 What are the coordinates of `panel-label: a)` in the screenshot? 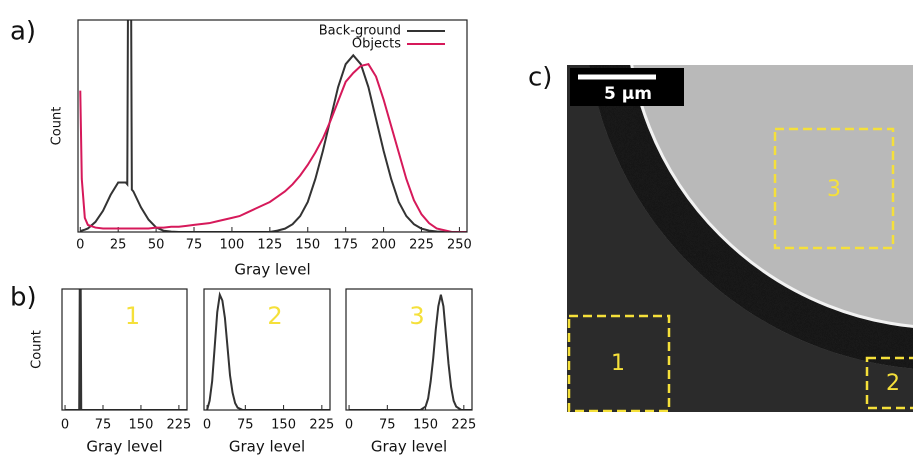 It's located at (23, 32).